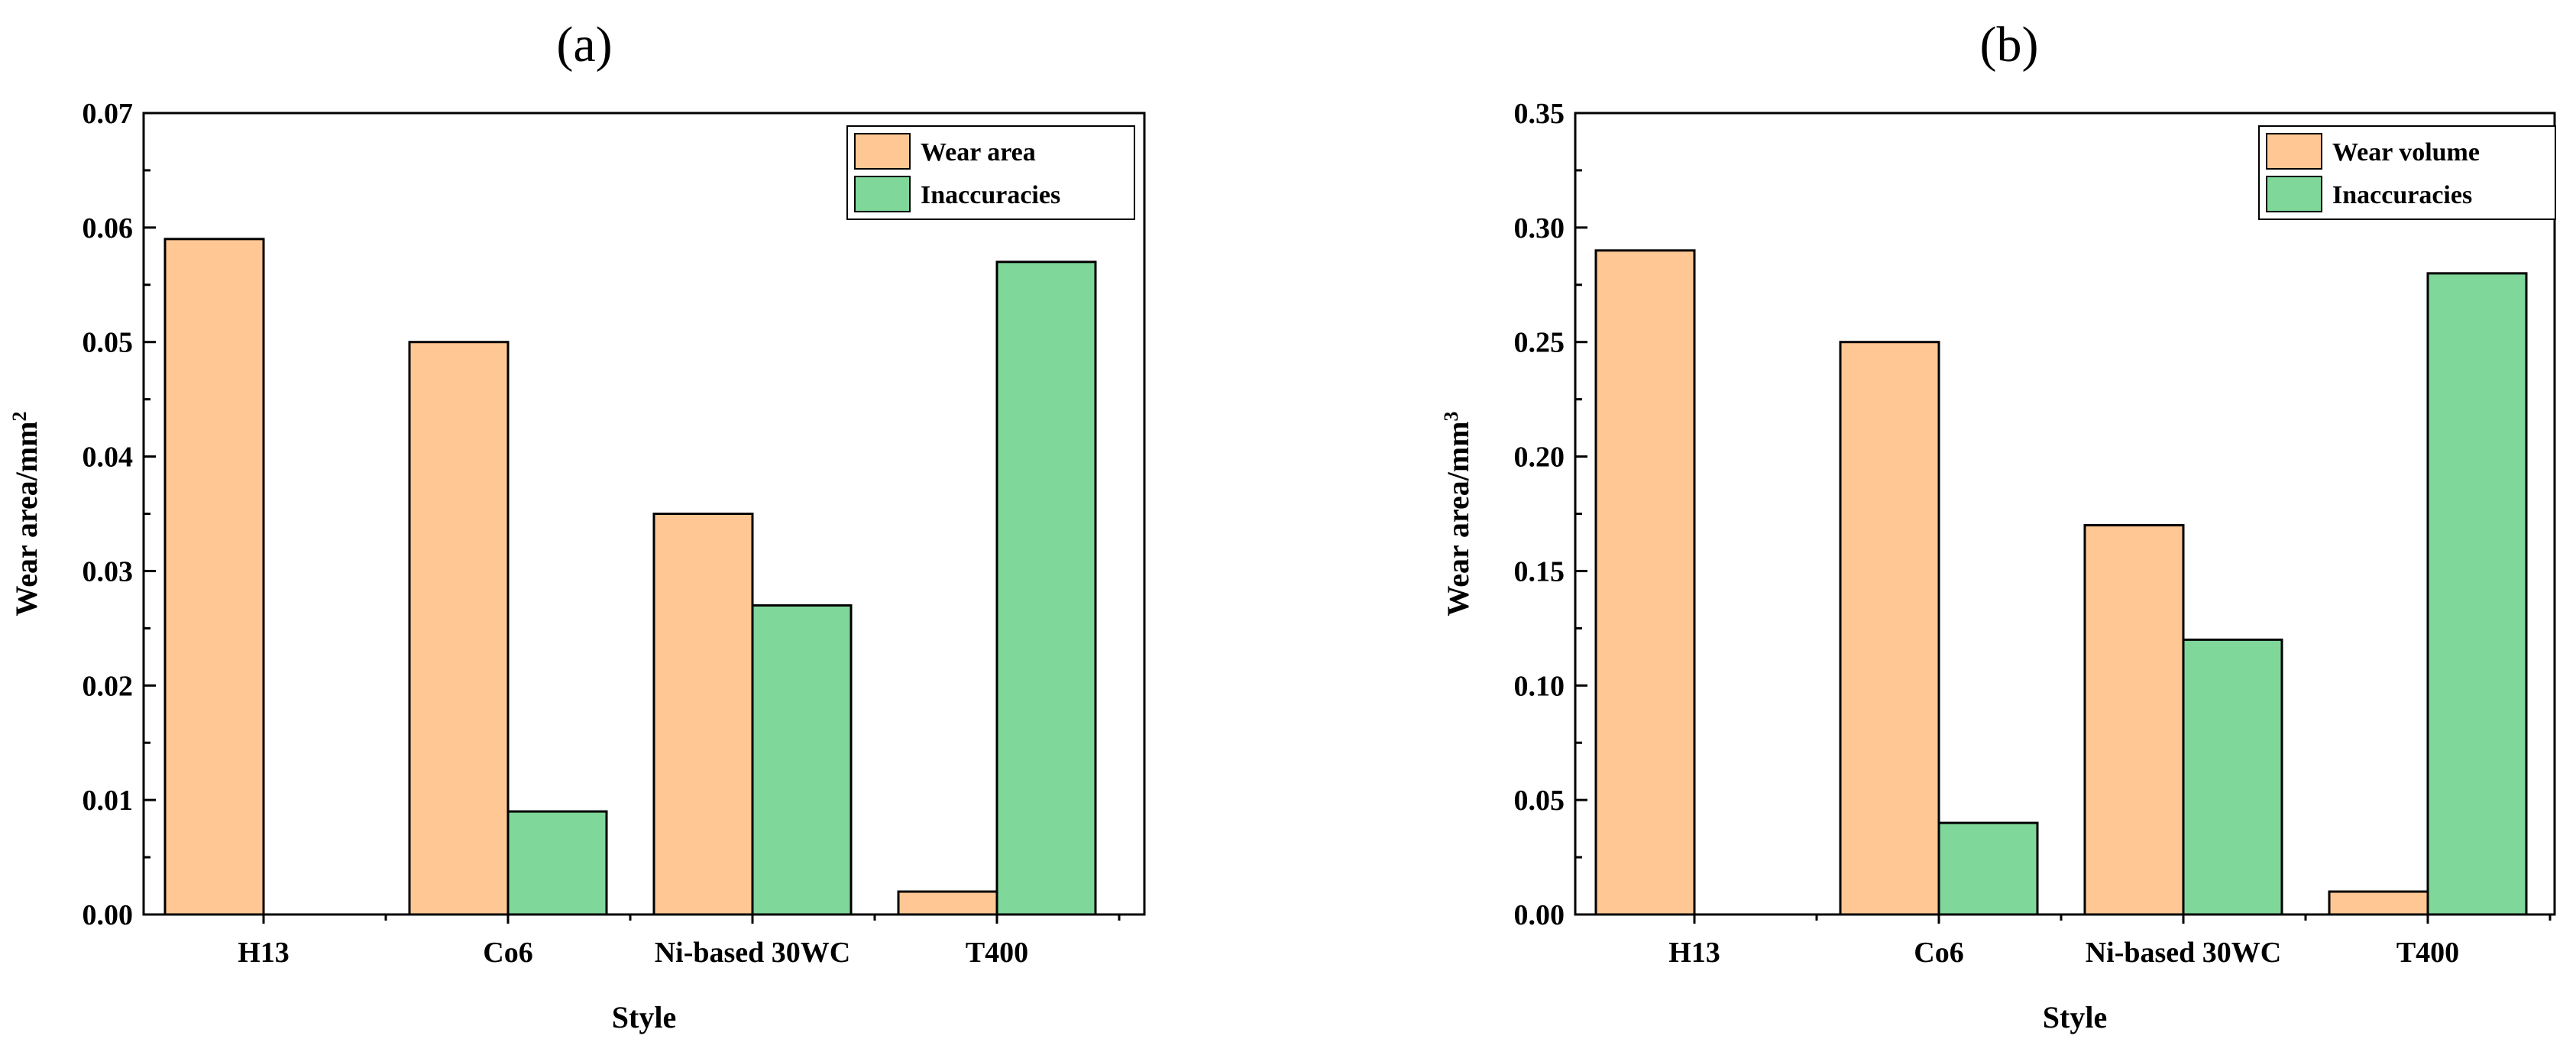 The width and height of the screenshot is (2576, 1052). Describe the element at coordinates (2294, 151) in the screenshot. I see `legend-swatch-wear-volume` at that location.